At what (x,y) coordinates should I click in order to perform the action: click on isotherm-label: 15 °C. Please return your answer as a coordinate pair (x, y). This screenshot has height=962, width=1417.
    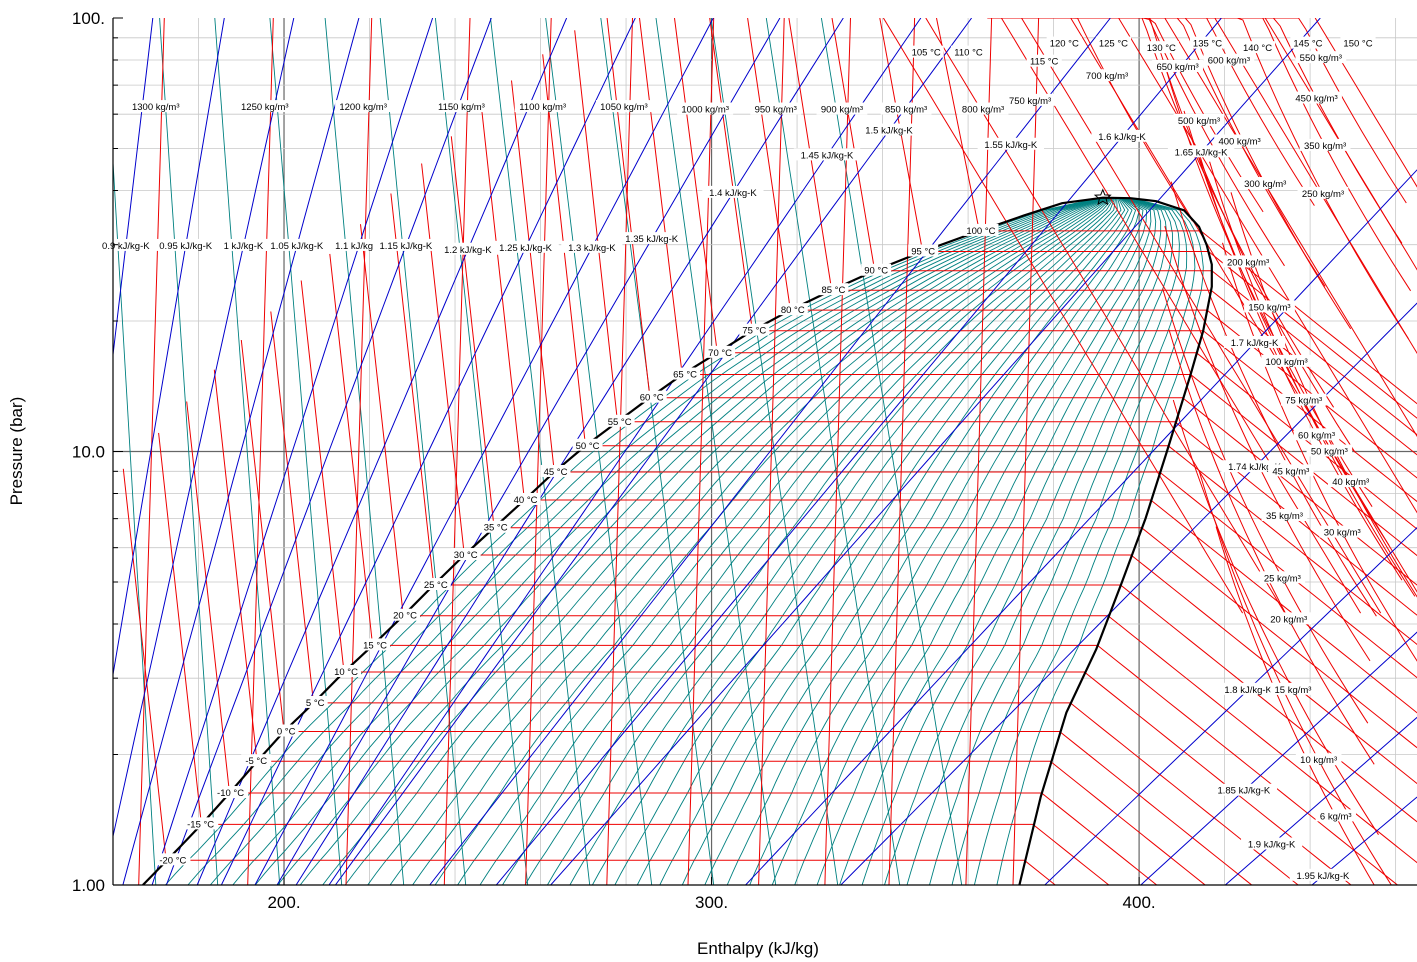
    Looking at the image, I should click on (375, 645).